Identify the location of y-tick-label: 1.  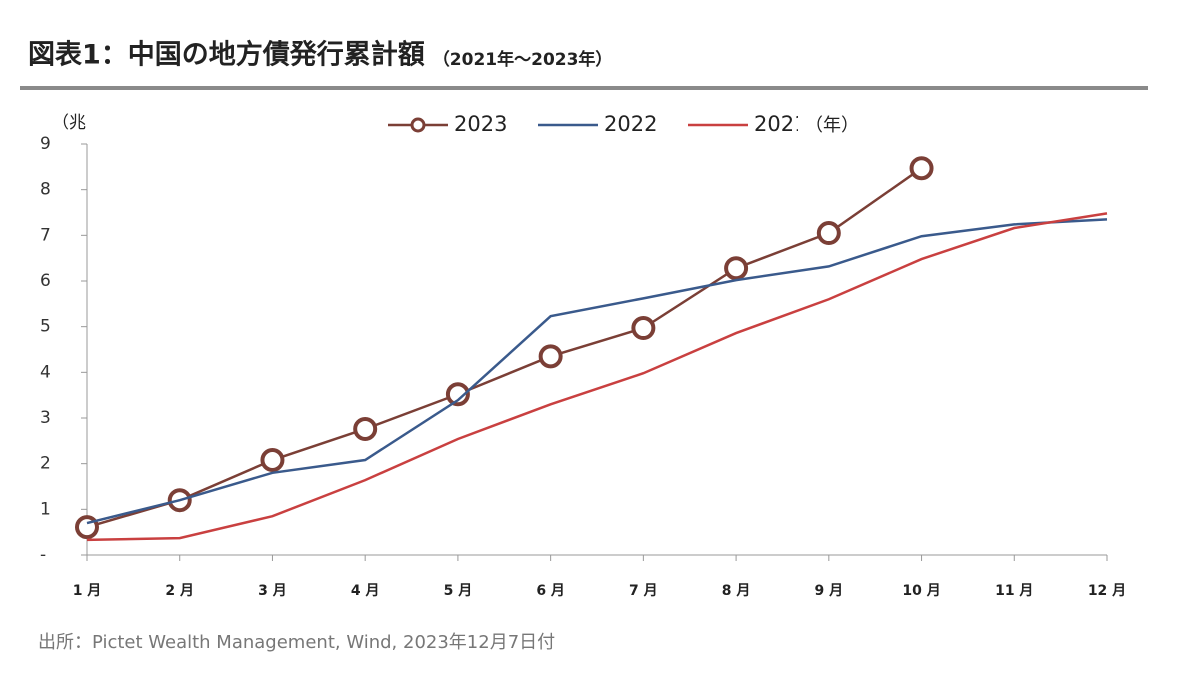
(45, 509).